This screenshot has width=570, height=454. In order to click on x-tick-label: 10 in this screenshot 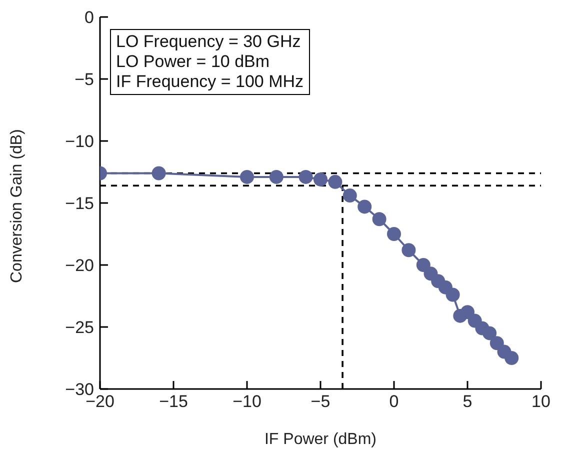, I will do `click(541, 402)`.